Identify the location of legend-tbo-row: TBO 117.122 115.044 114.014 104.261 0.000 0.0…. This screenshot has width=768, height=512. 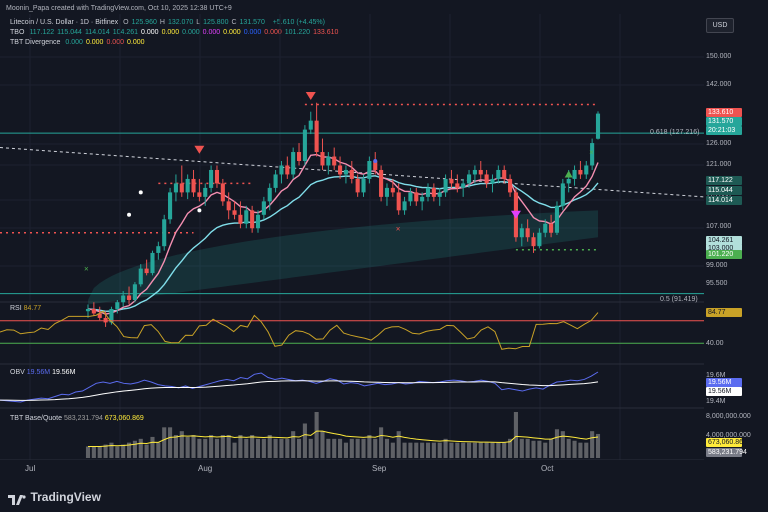
(177, 34).